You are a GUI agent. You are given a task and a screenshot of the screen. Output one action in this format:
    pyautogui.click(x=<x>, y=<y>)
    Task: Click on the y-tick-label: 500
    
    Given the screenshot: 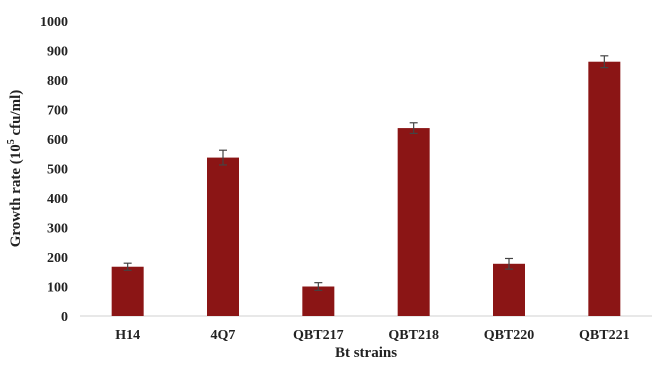 What is the action you would take?
    pyautogui.click(x=57, y=170)
    